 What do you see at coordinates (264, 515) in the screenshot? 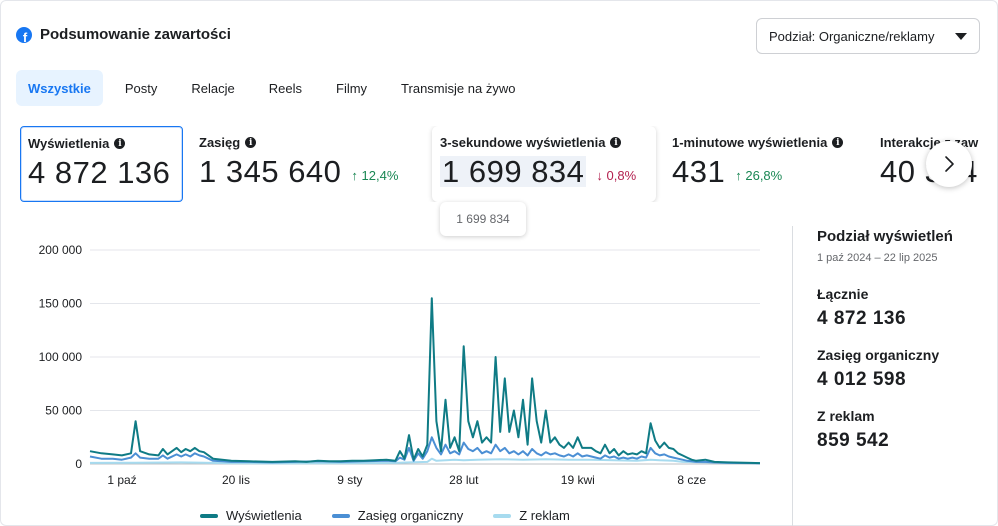
I see `legend-label: Wyświetlenia` at bounding box center [264, 515].